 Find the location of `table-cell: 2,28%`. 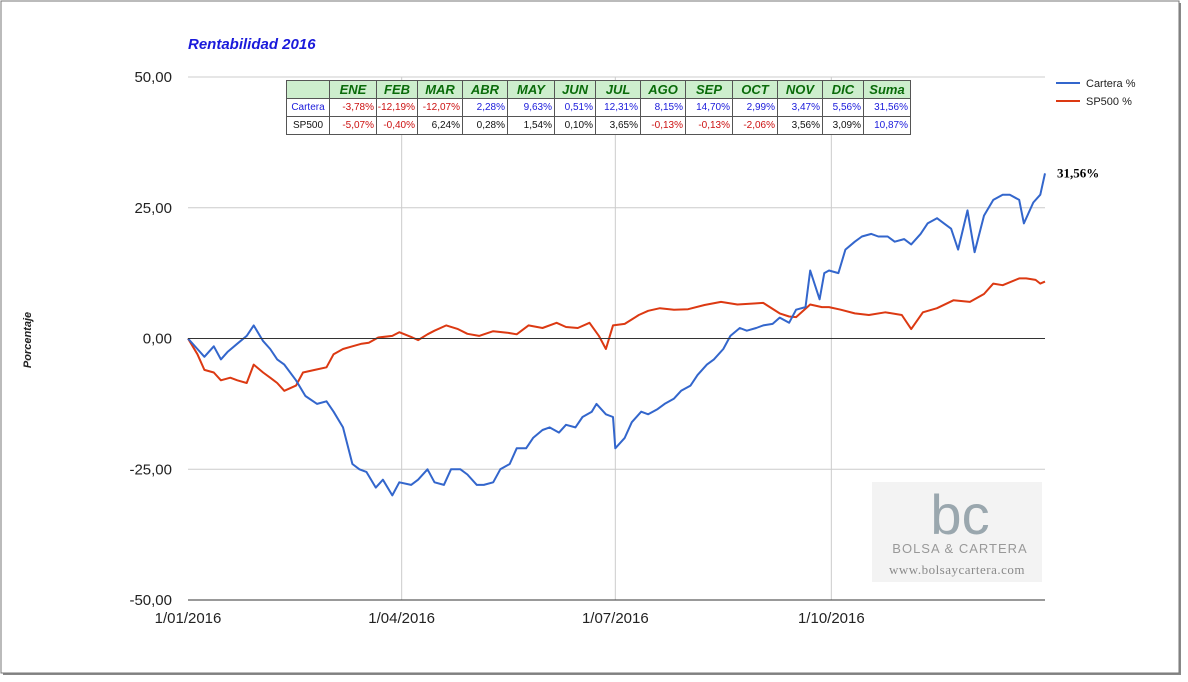

table-cell: 2,28% is located at coordinates (485, 107).